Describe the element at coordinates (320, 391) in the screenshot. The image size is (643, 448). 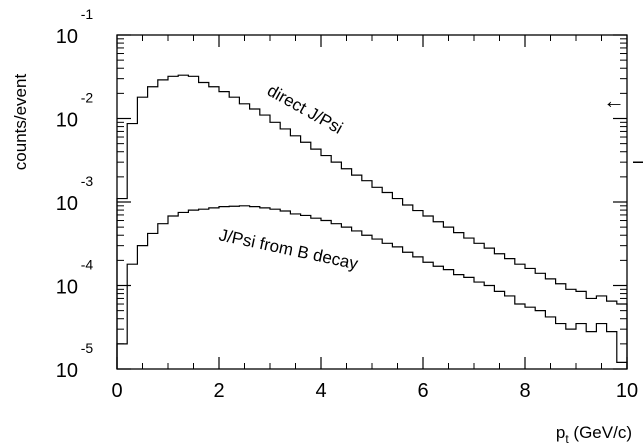
I see `x-tick-label: 4` at that location.